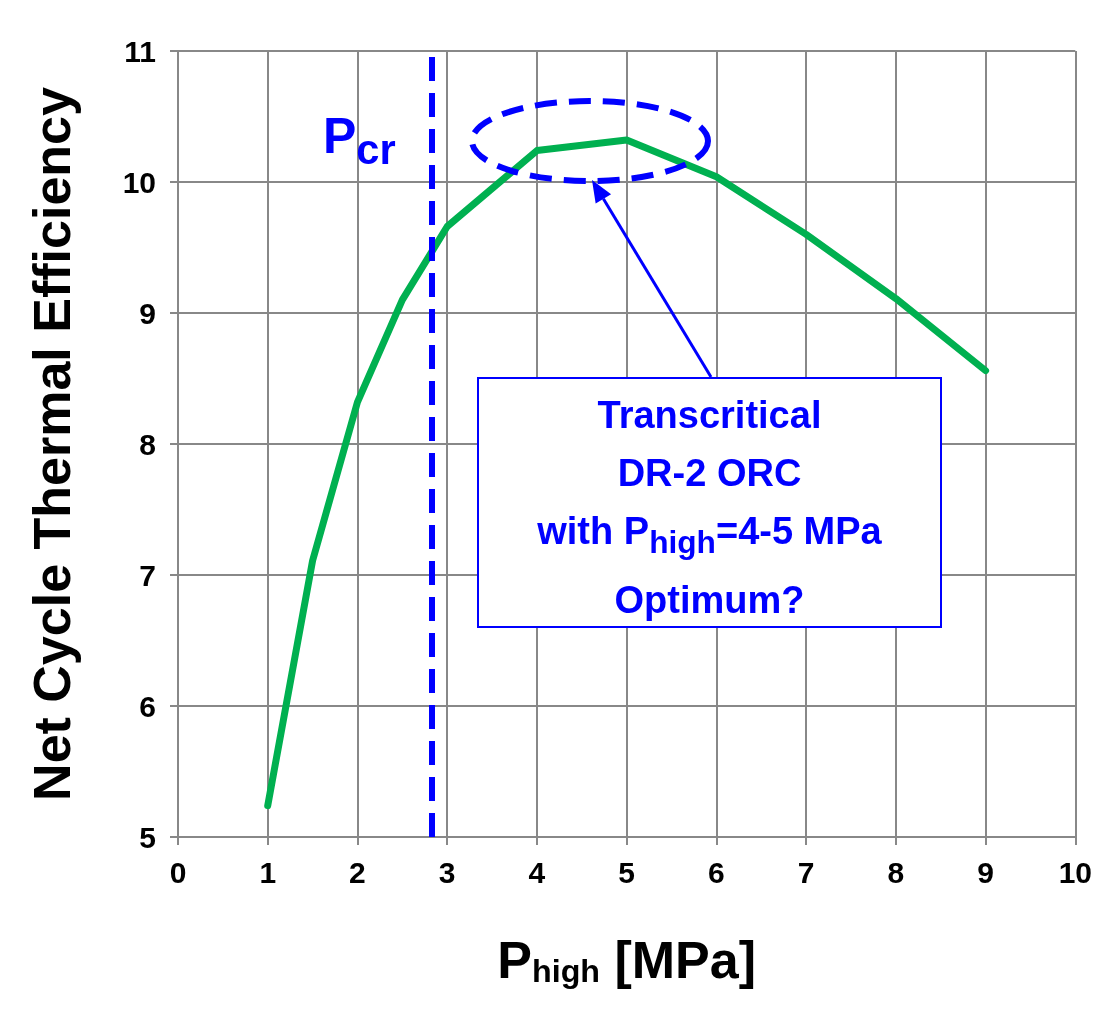 The width and height of the screenshot is (1103, 1031). I want to click on y-tick-label: 9, so click(147, 313).